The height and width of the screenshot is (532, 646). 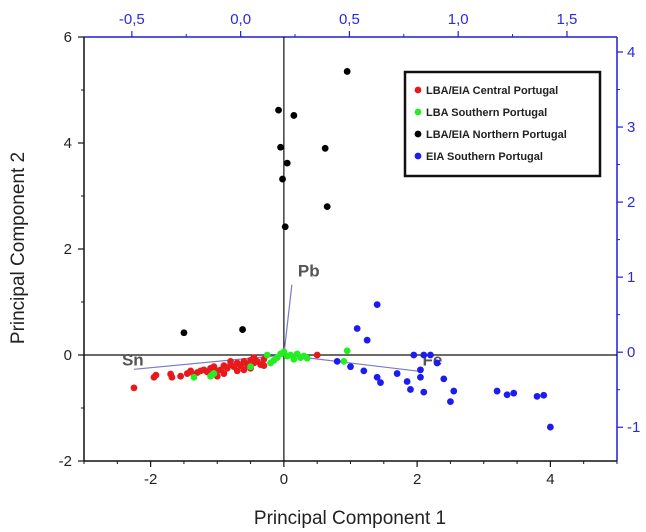 I want to click on x-tick-label: 2, so click(x=417, y=479).